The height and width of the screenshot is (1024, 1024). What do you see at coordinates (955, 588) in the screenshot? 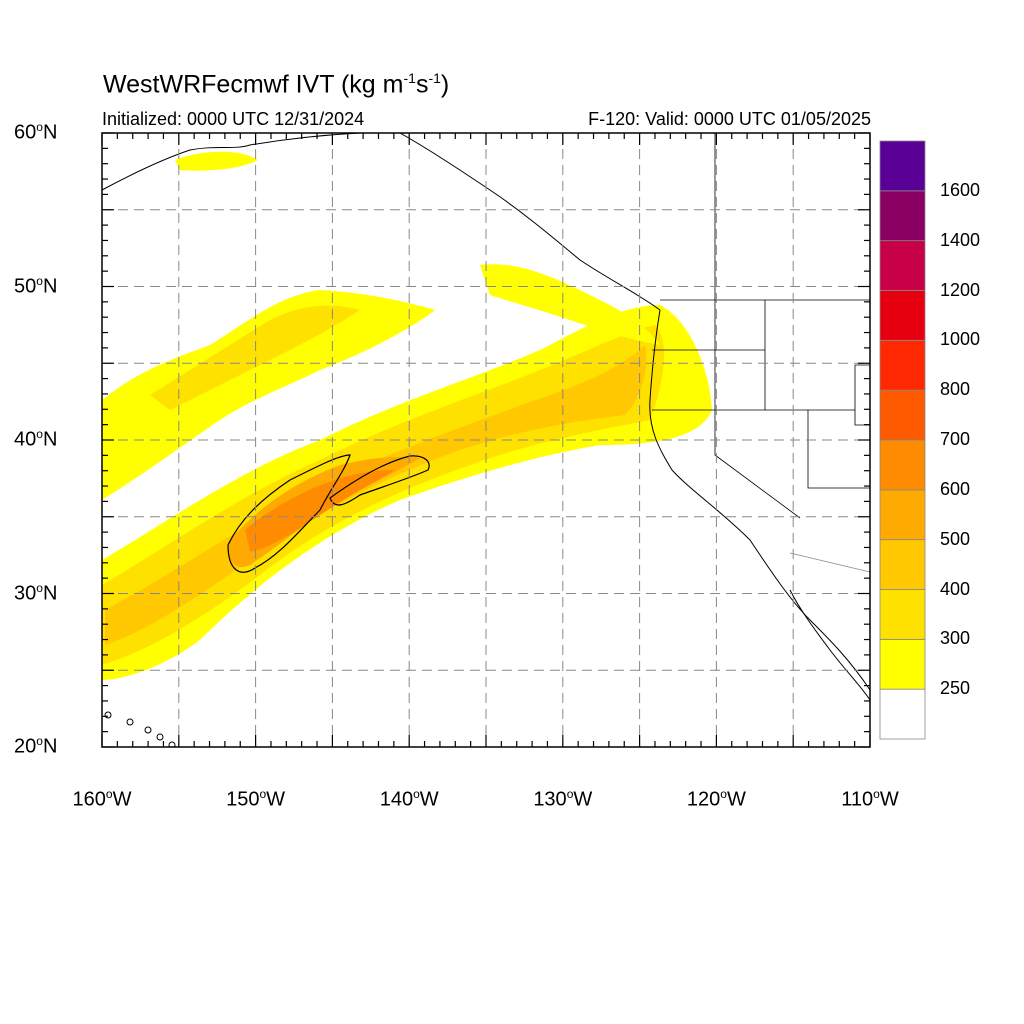
I see `colorbar-label: 400` at bounding box center [955, 588].